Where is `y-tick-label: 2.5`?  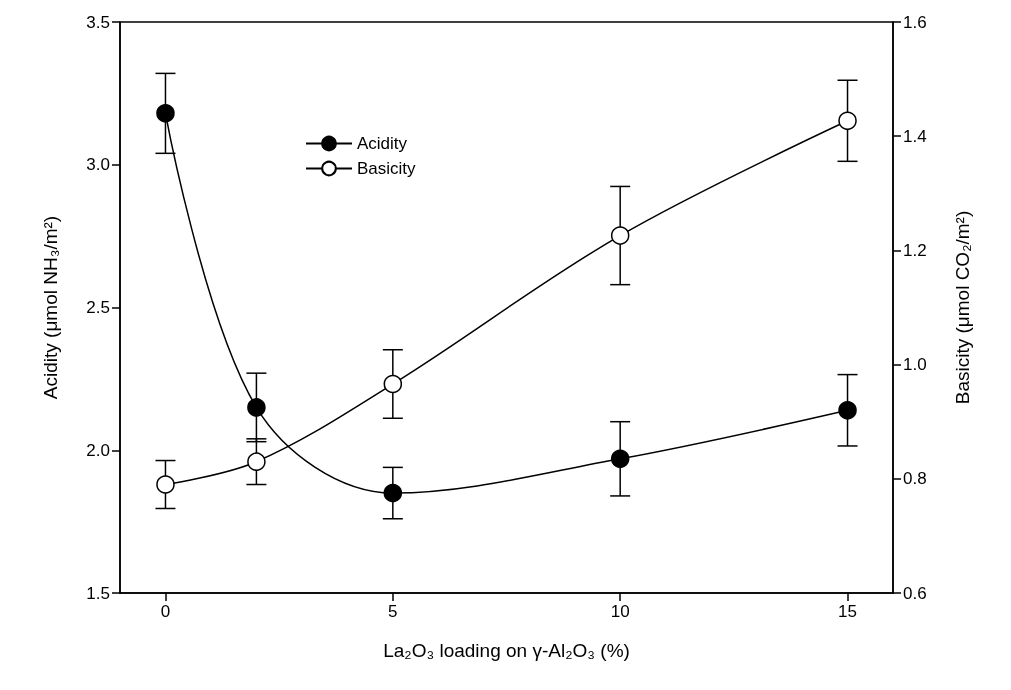 y-tick-label: 2.5 is located at coordinates (98, 307).